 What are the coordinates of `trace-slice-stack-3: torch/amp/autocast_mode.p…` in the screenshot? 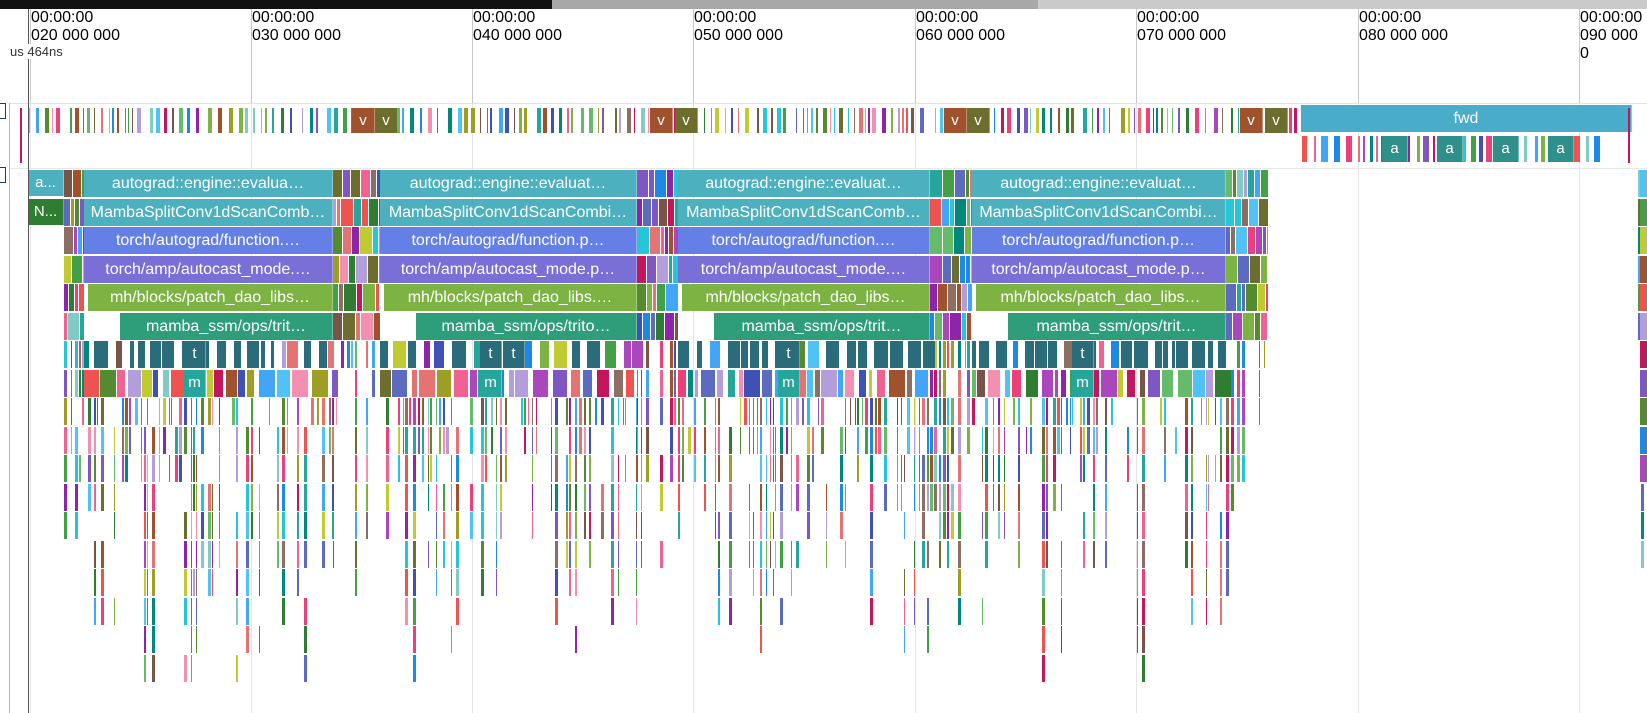 It's located at (508, 269).